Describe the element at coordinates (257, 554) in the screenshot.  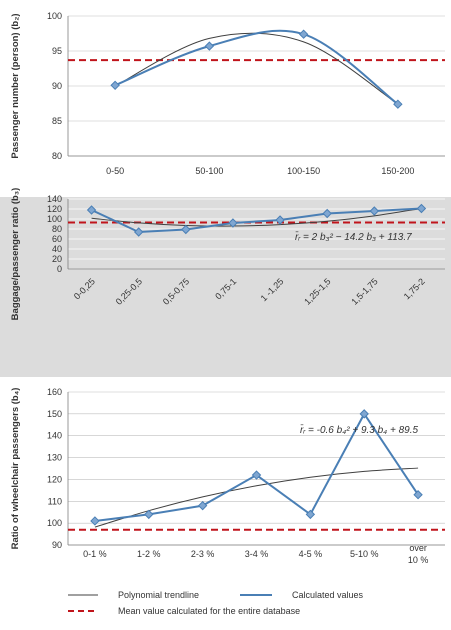
I see `wheelchair-x-tick-label: 3-4 %` at that location.